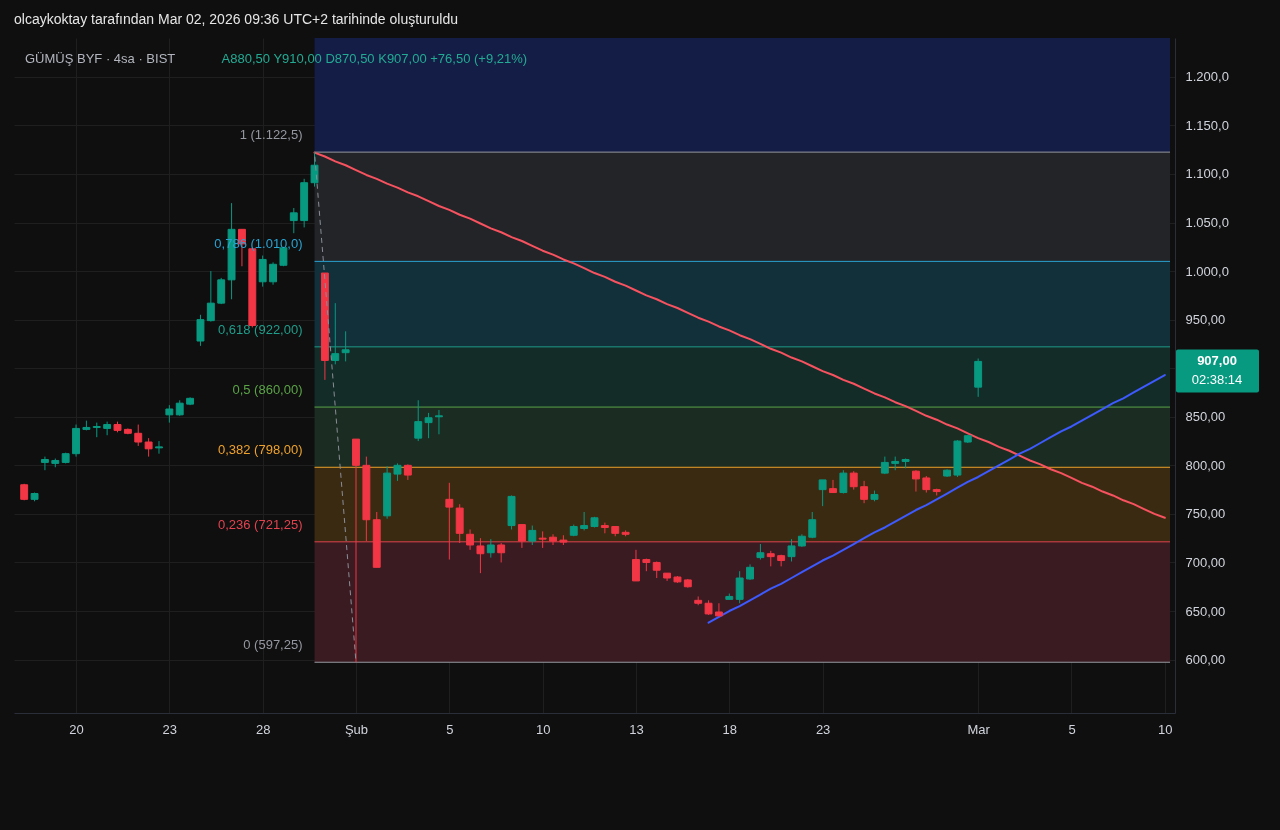 The image size is (1280, 830). What do you see at coordinates (979, 729) in the screenshot?
I see `x-tick-label: Mar` at bounding box center [979, 729].